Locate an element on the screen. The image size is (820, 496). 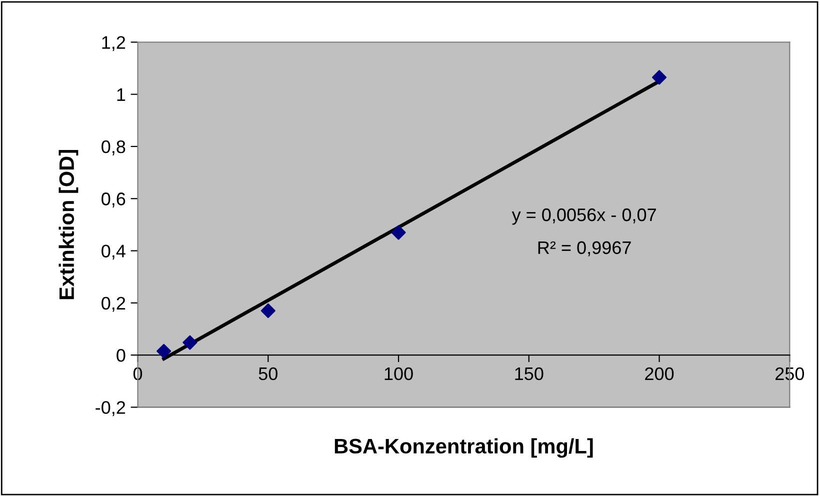
x-tick-label: 250 is located at coordinates (790, 373).